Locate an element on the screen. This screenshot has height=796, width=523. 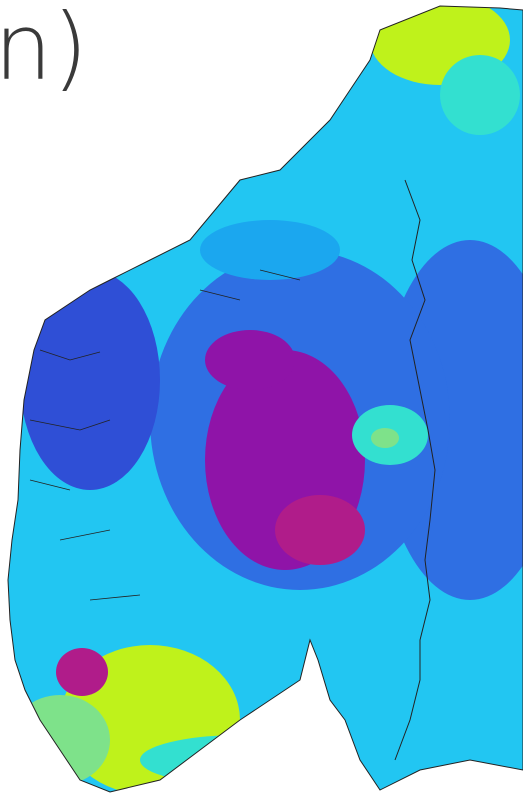
southwest-green-zone is located at coordinates (60, 740).